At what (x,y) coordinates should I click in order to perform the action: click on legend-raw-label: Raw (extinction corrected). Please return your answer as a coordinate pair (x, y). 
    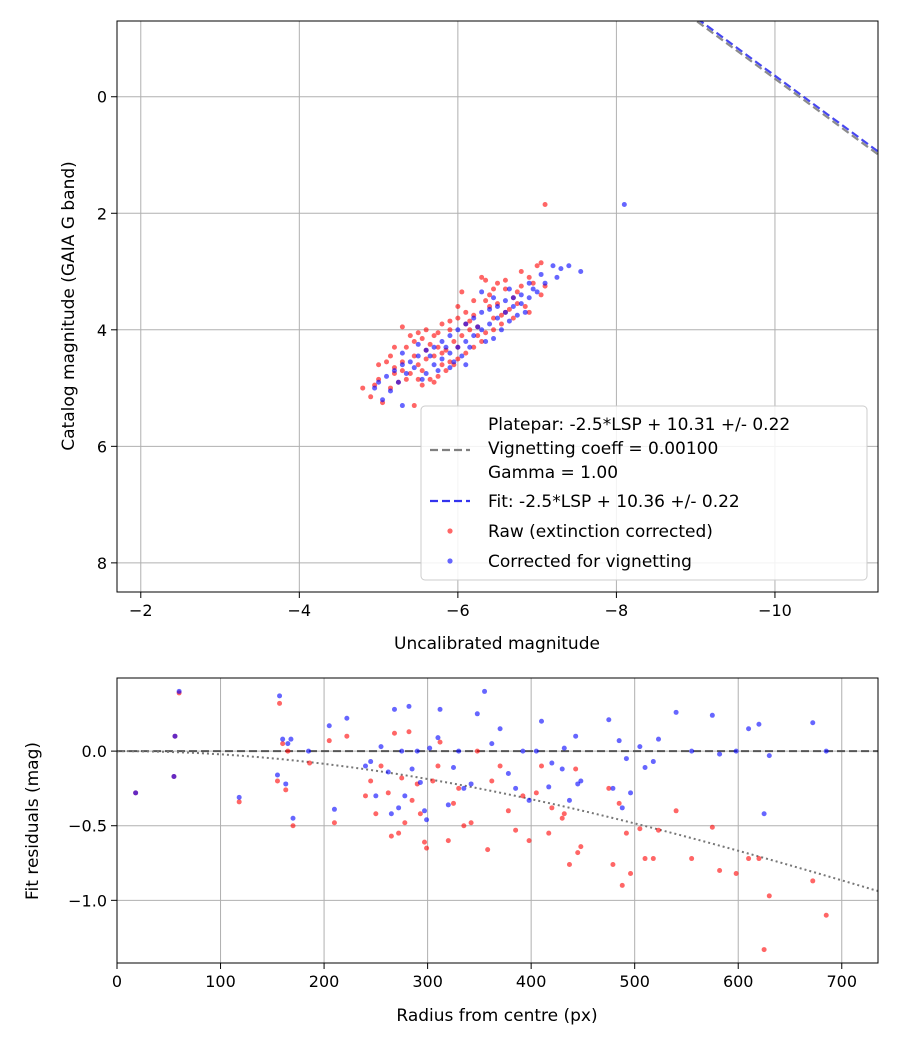
    Looking at the image, I should click on (600, 532).